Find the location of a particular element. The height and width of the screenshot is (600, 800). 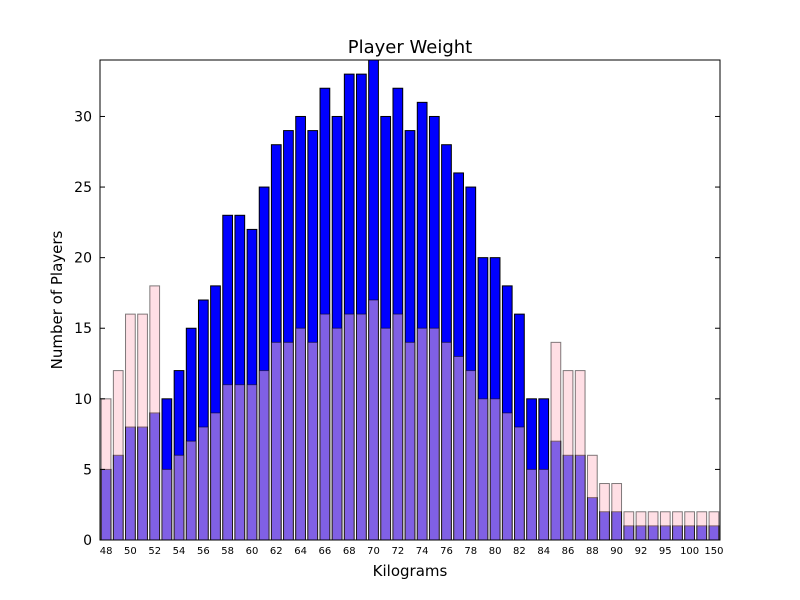

x-tick-label: 48 is located at coordinates (106, 551).